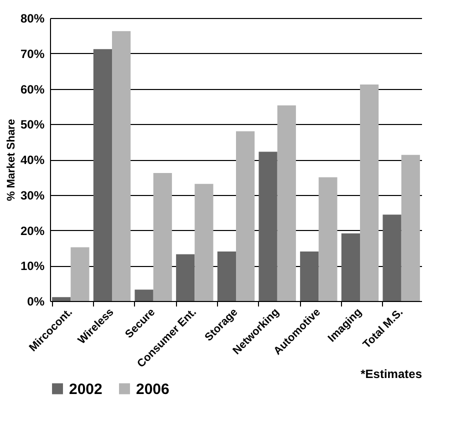 This screenshot has width=465, height=434. Describe the element at coordinates (391, 374) in the screenshot. I see `text: *Estimates` at that location.